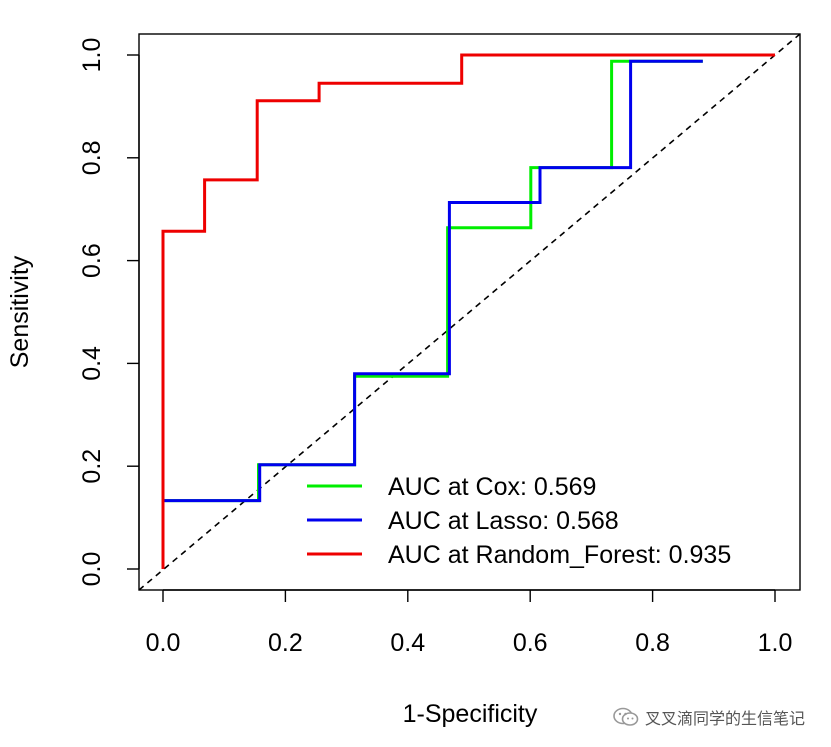 This screenshot has width=831, height=747. What do you see at coordinates (92, 260) in the screenshot?
I see `y-tick-label: 0.6` at bounding box center [92, 260].